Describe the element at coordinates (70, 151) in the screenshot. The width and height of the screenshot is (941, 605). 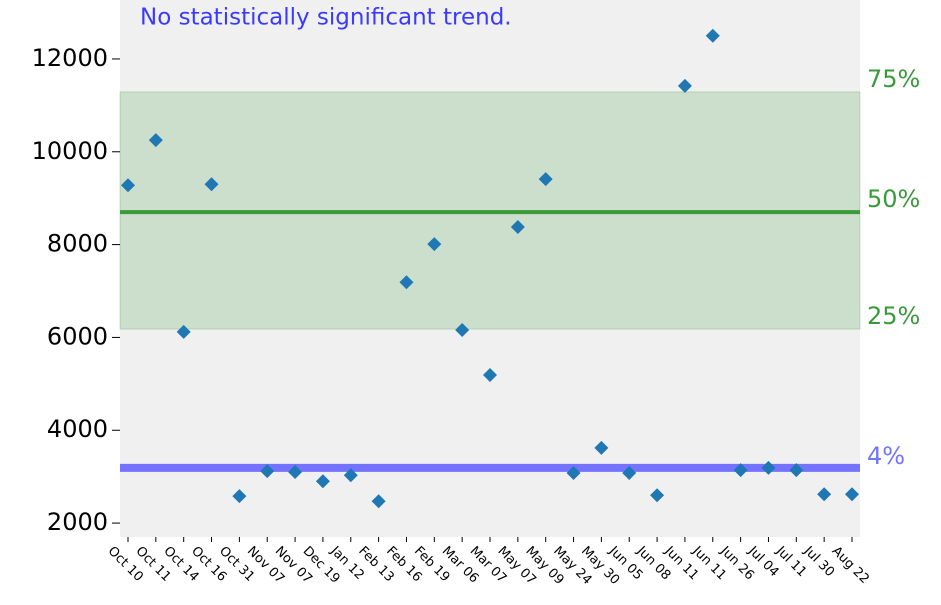
I see `y-tick-label: 10000` at that location.